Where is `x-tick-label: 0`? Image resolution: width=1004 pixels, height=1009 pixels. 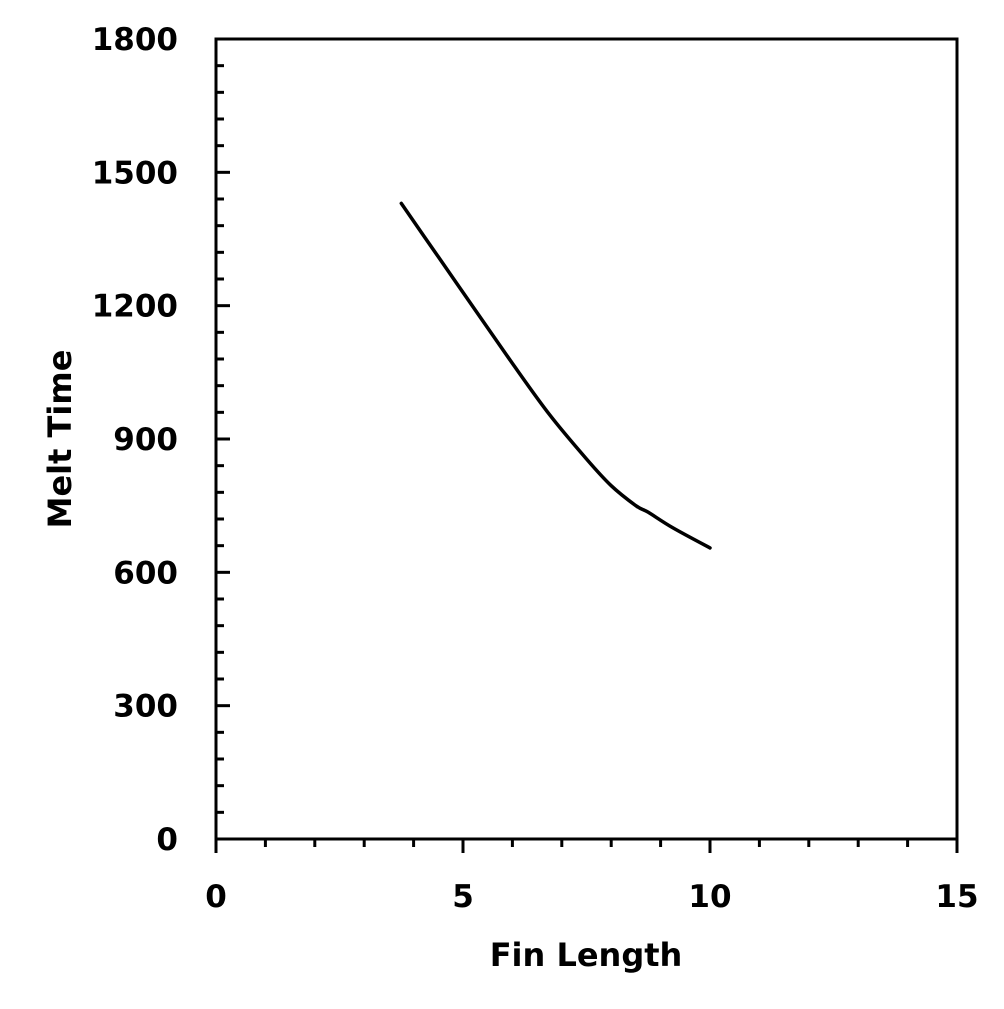
x-tick-label: 0 is located at coordinates (216, 897).